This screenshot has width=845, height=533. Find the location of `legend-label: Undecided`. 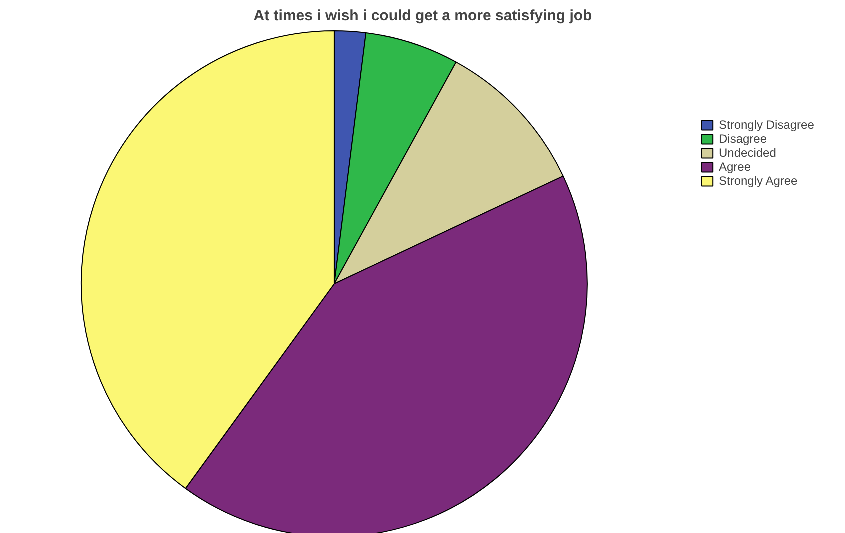

legend-label: Undecided is located at coordinates (747, 153).